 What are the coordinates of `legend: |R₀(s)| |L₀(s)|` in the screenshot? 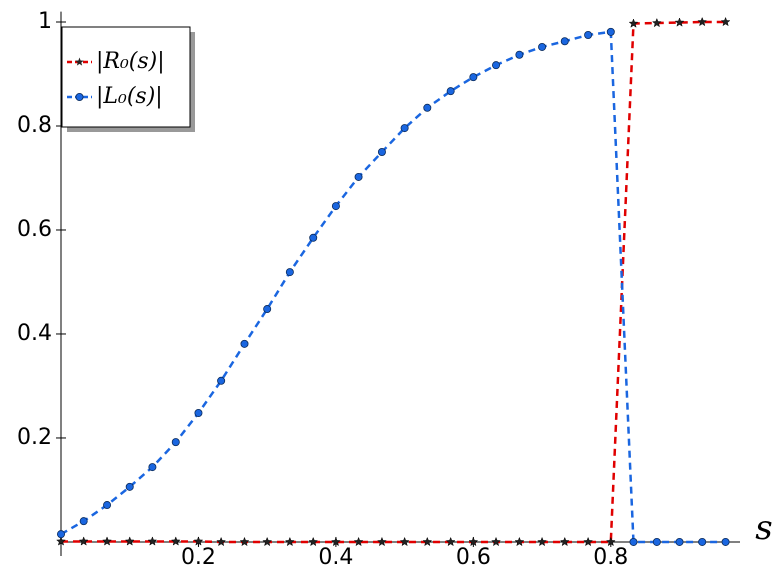 It's located at (128, 79).